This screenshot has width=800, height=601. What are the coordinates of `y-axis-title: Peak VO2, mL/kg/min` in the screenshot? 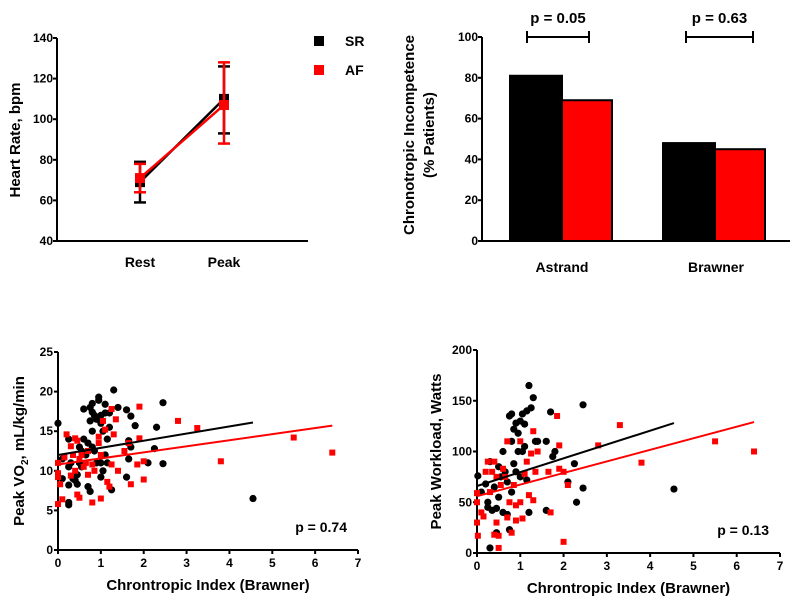 It's located at (21, 451).